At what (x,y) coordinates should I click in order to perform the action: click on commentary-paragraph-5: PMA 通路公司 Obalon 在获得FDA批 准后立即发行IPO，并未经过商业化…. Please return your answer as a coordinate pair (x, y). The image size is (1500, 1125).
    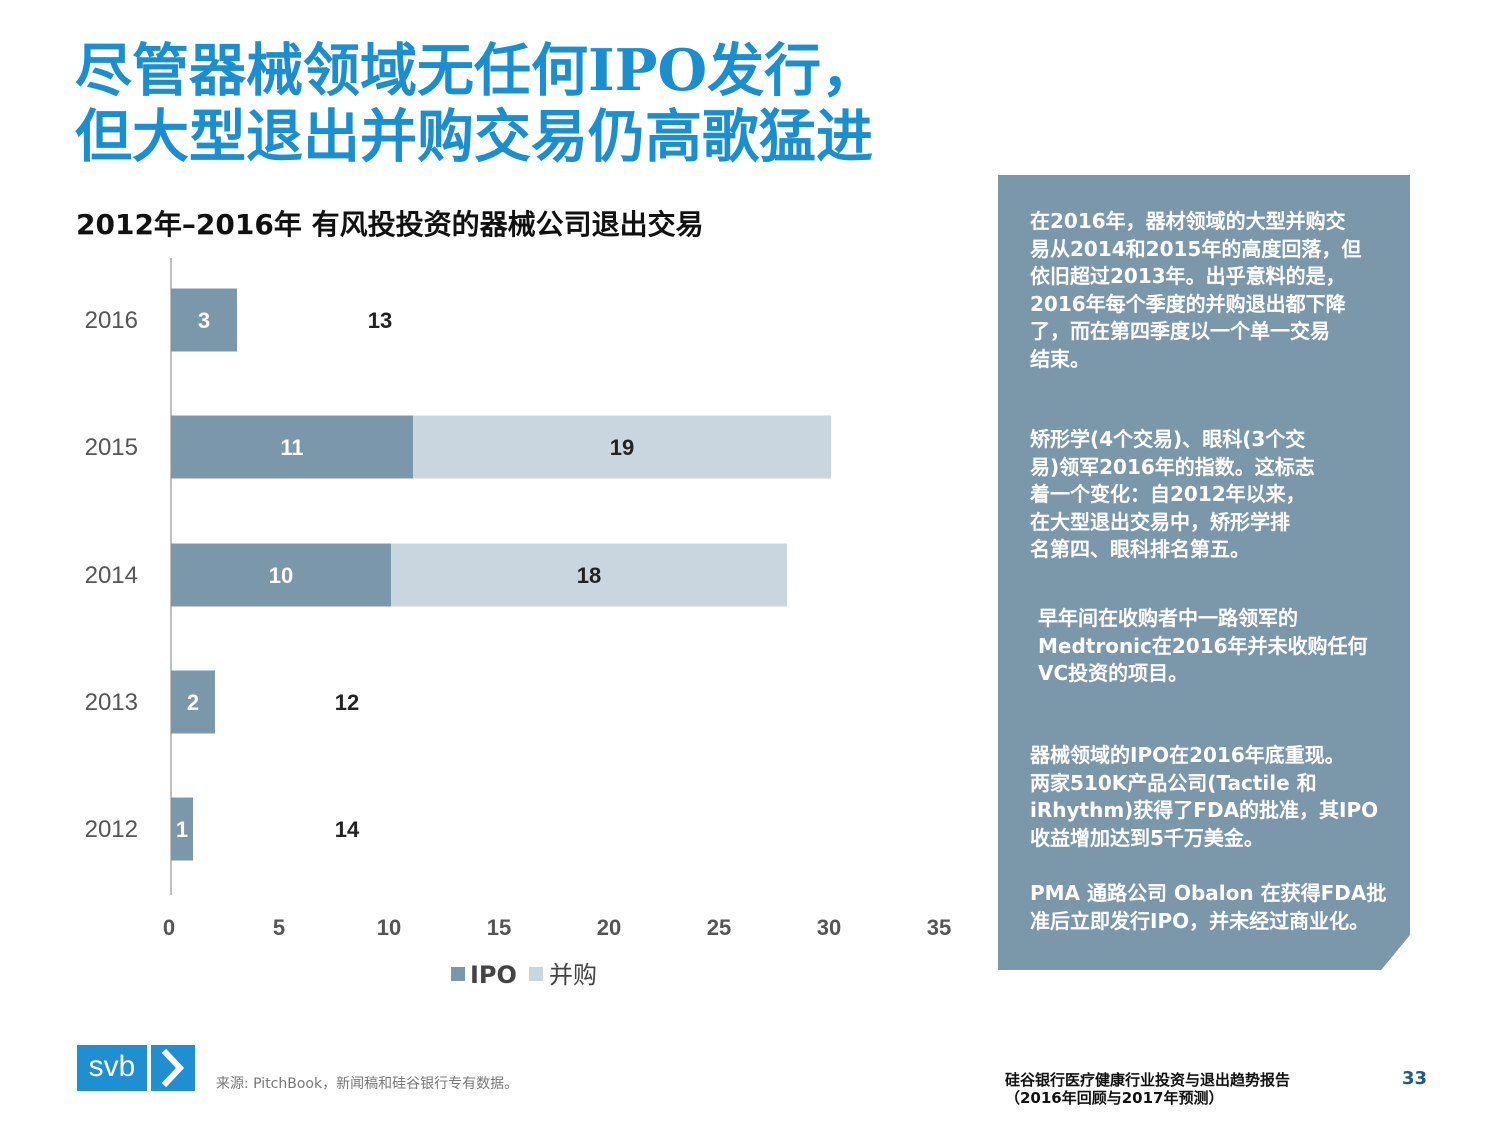
    Looking at the image, I should click on (1208, 907).